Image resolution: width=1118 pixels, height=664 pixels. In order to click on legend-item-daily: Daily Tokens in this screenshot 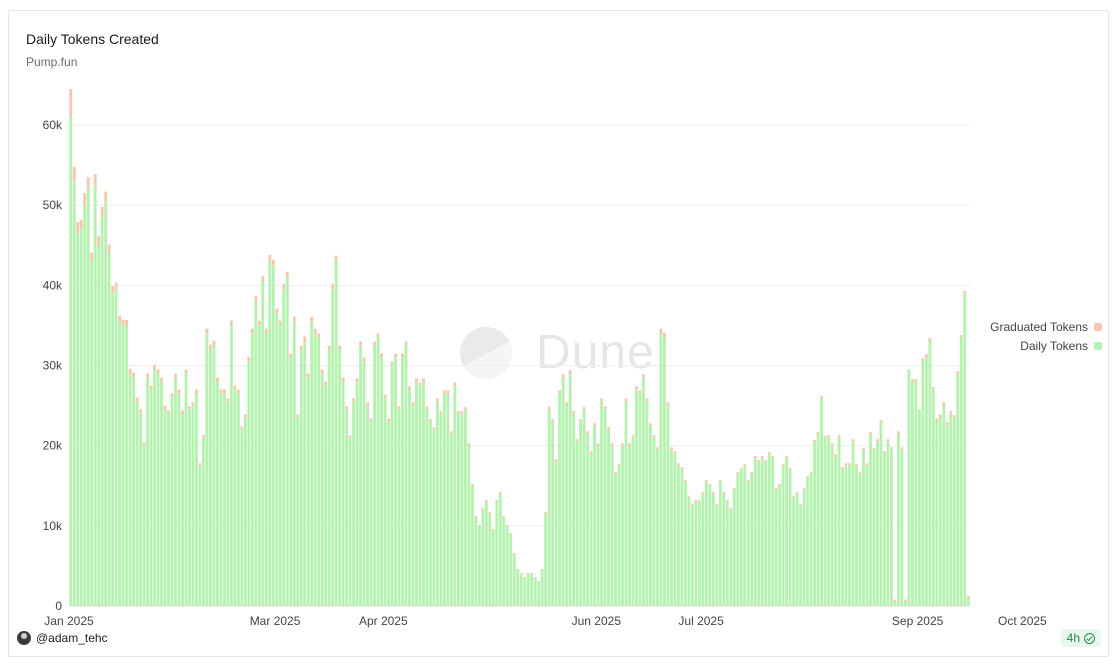, I will do `click(1046, 345)`.